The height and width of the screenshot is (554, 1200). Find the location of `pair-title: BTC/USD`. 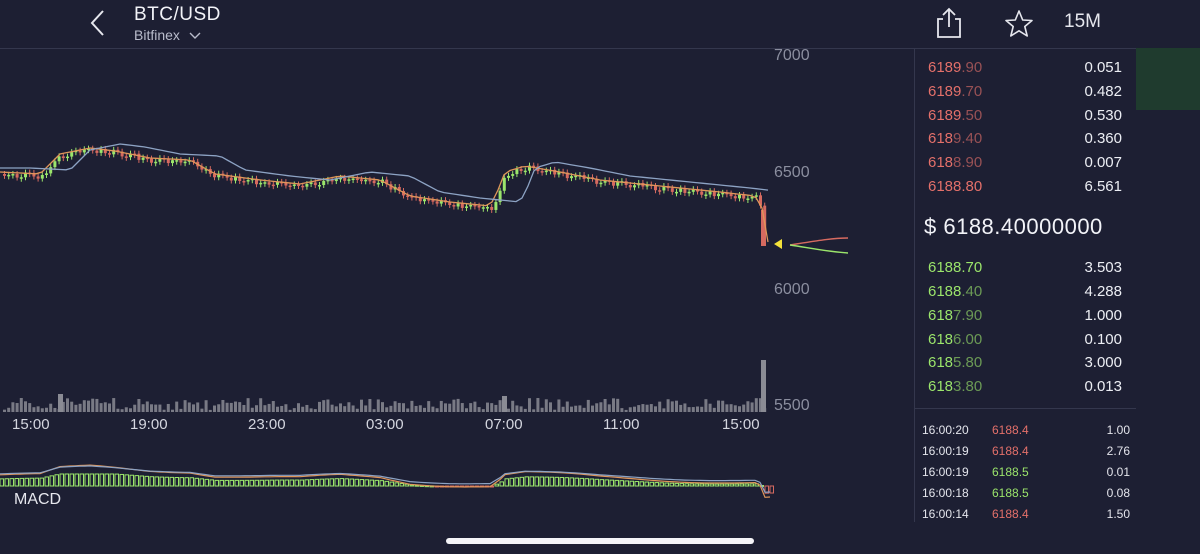

pair-title: BTC/USD is located at coordinates (177, 14).